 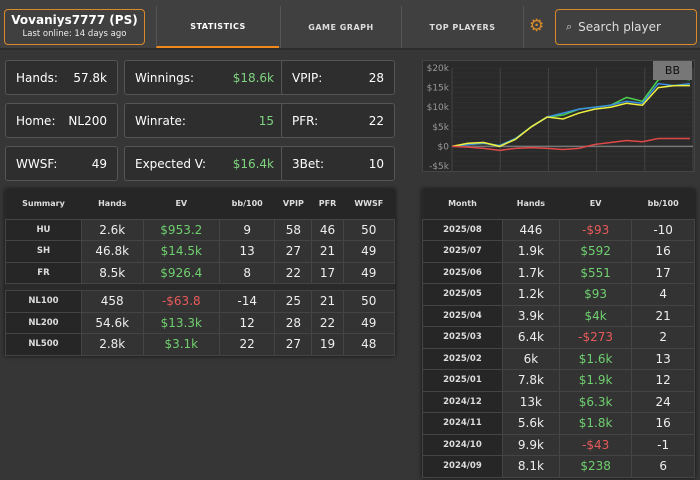 I want to click on stat-label: Winrate:, so click(x=160, y=120).